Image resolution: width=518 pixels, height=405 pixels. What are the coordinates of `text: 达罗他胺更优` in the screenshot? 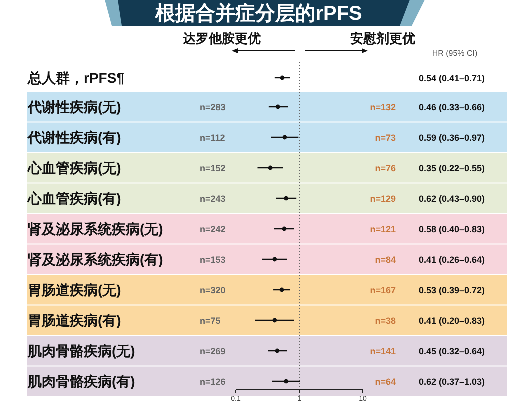 It's located at (221, 38).